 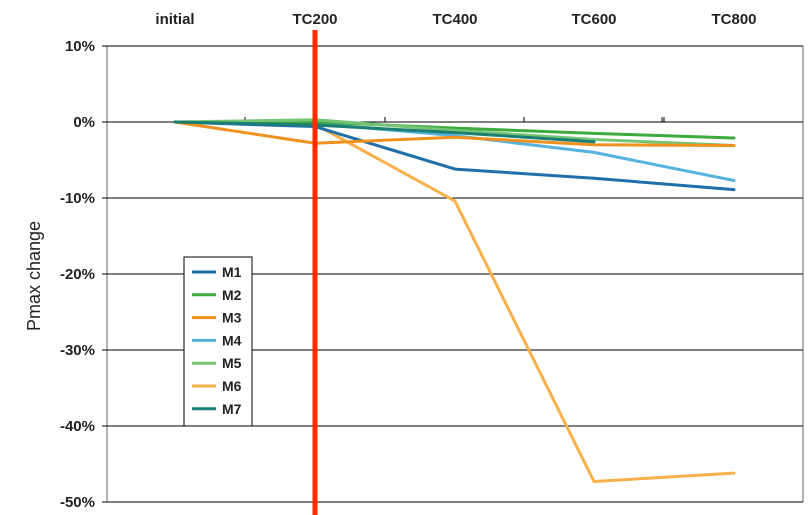 I want to click on legend: M1 M2 M3 M4 M5 M6 M7, so click(x=218, y=341).